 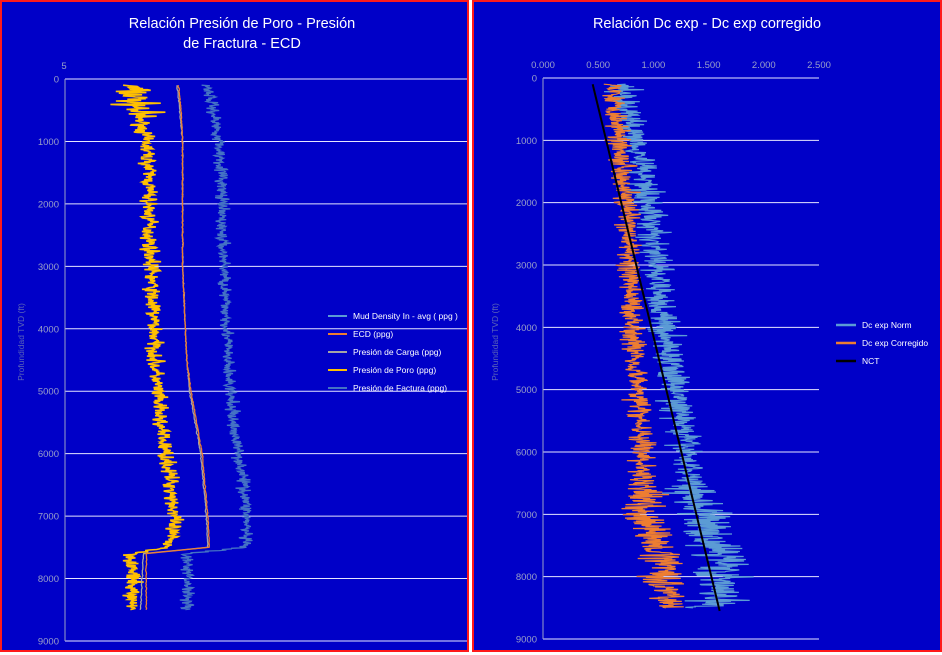 I want to click on left-legend-label-3: Presión de Poro (ppg), so click(x=394, y=370).